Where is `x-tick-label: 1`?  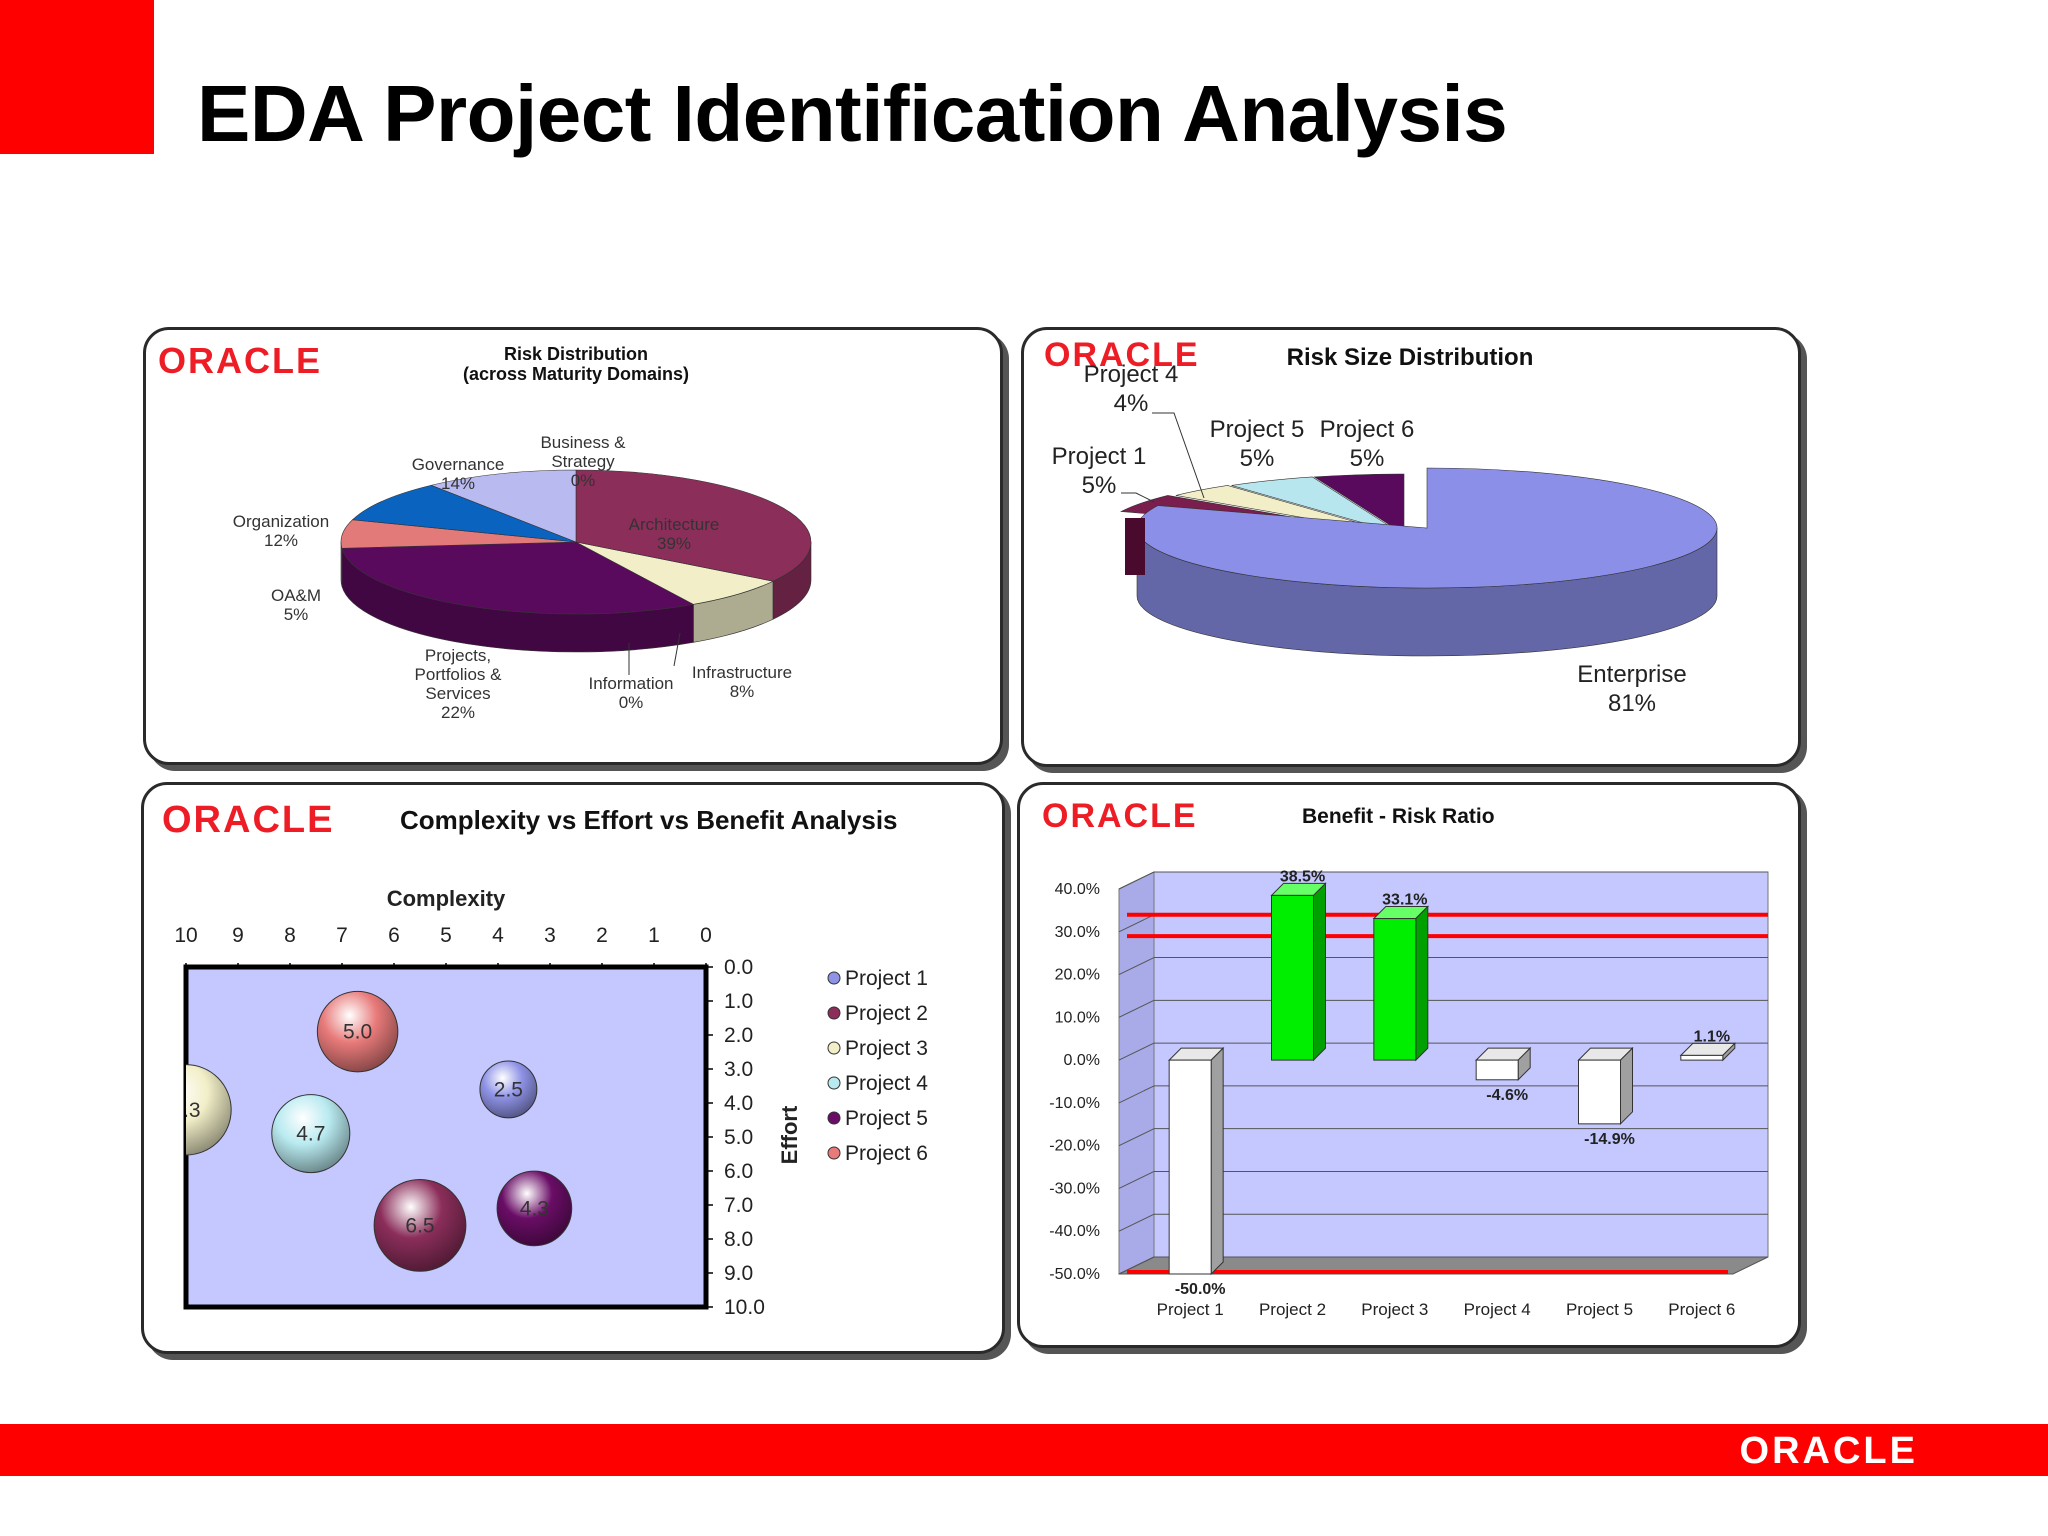 x-tick-label: 1 is located at coordinates (654, 935).